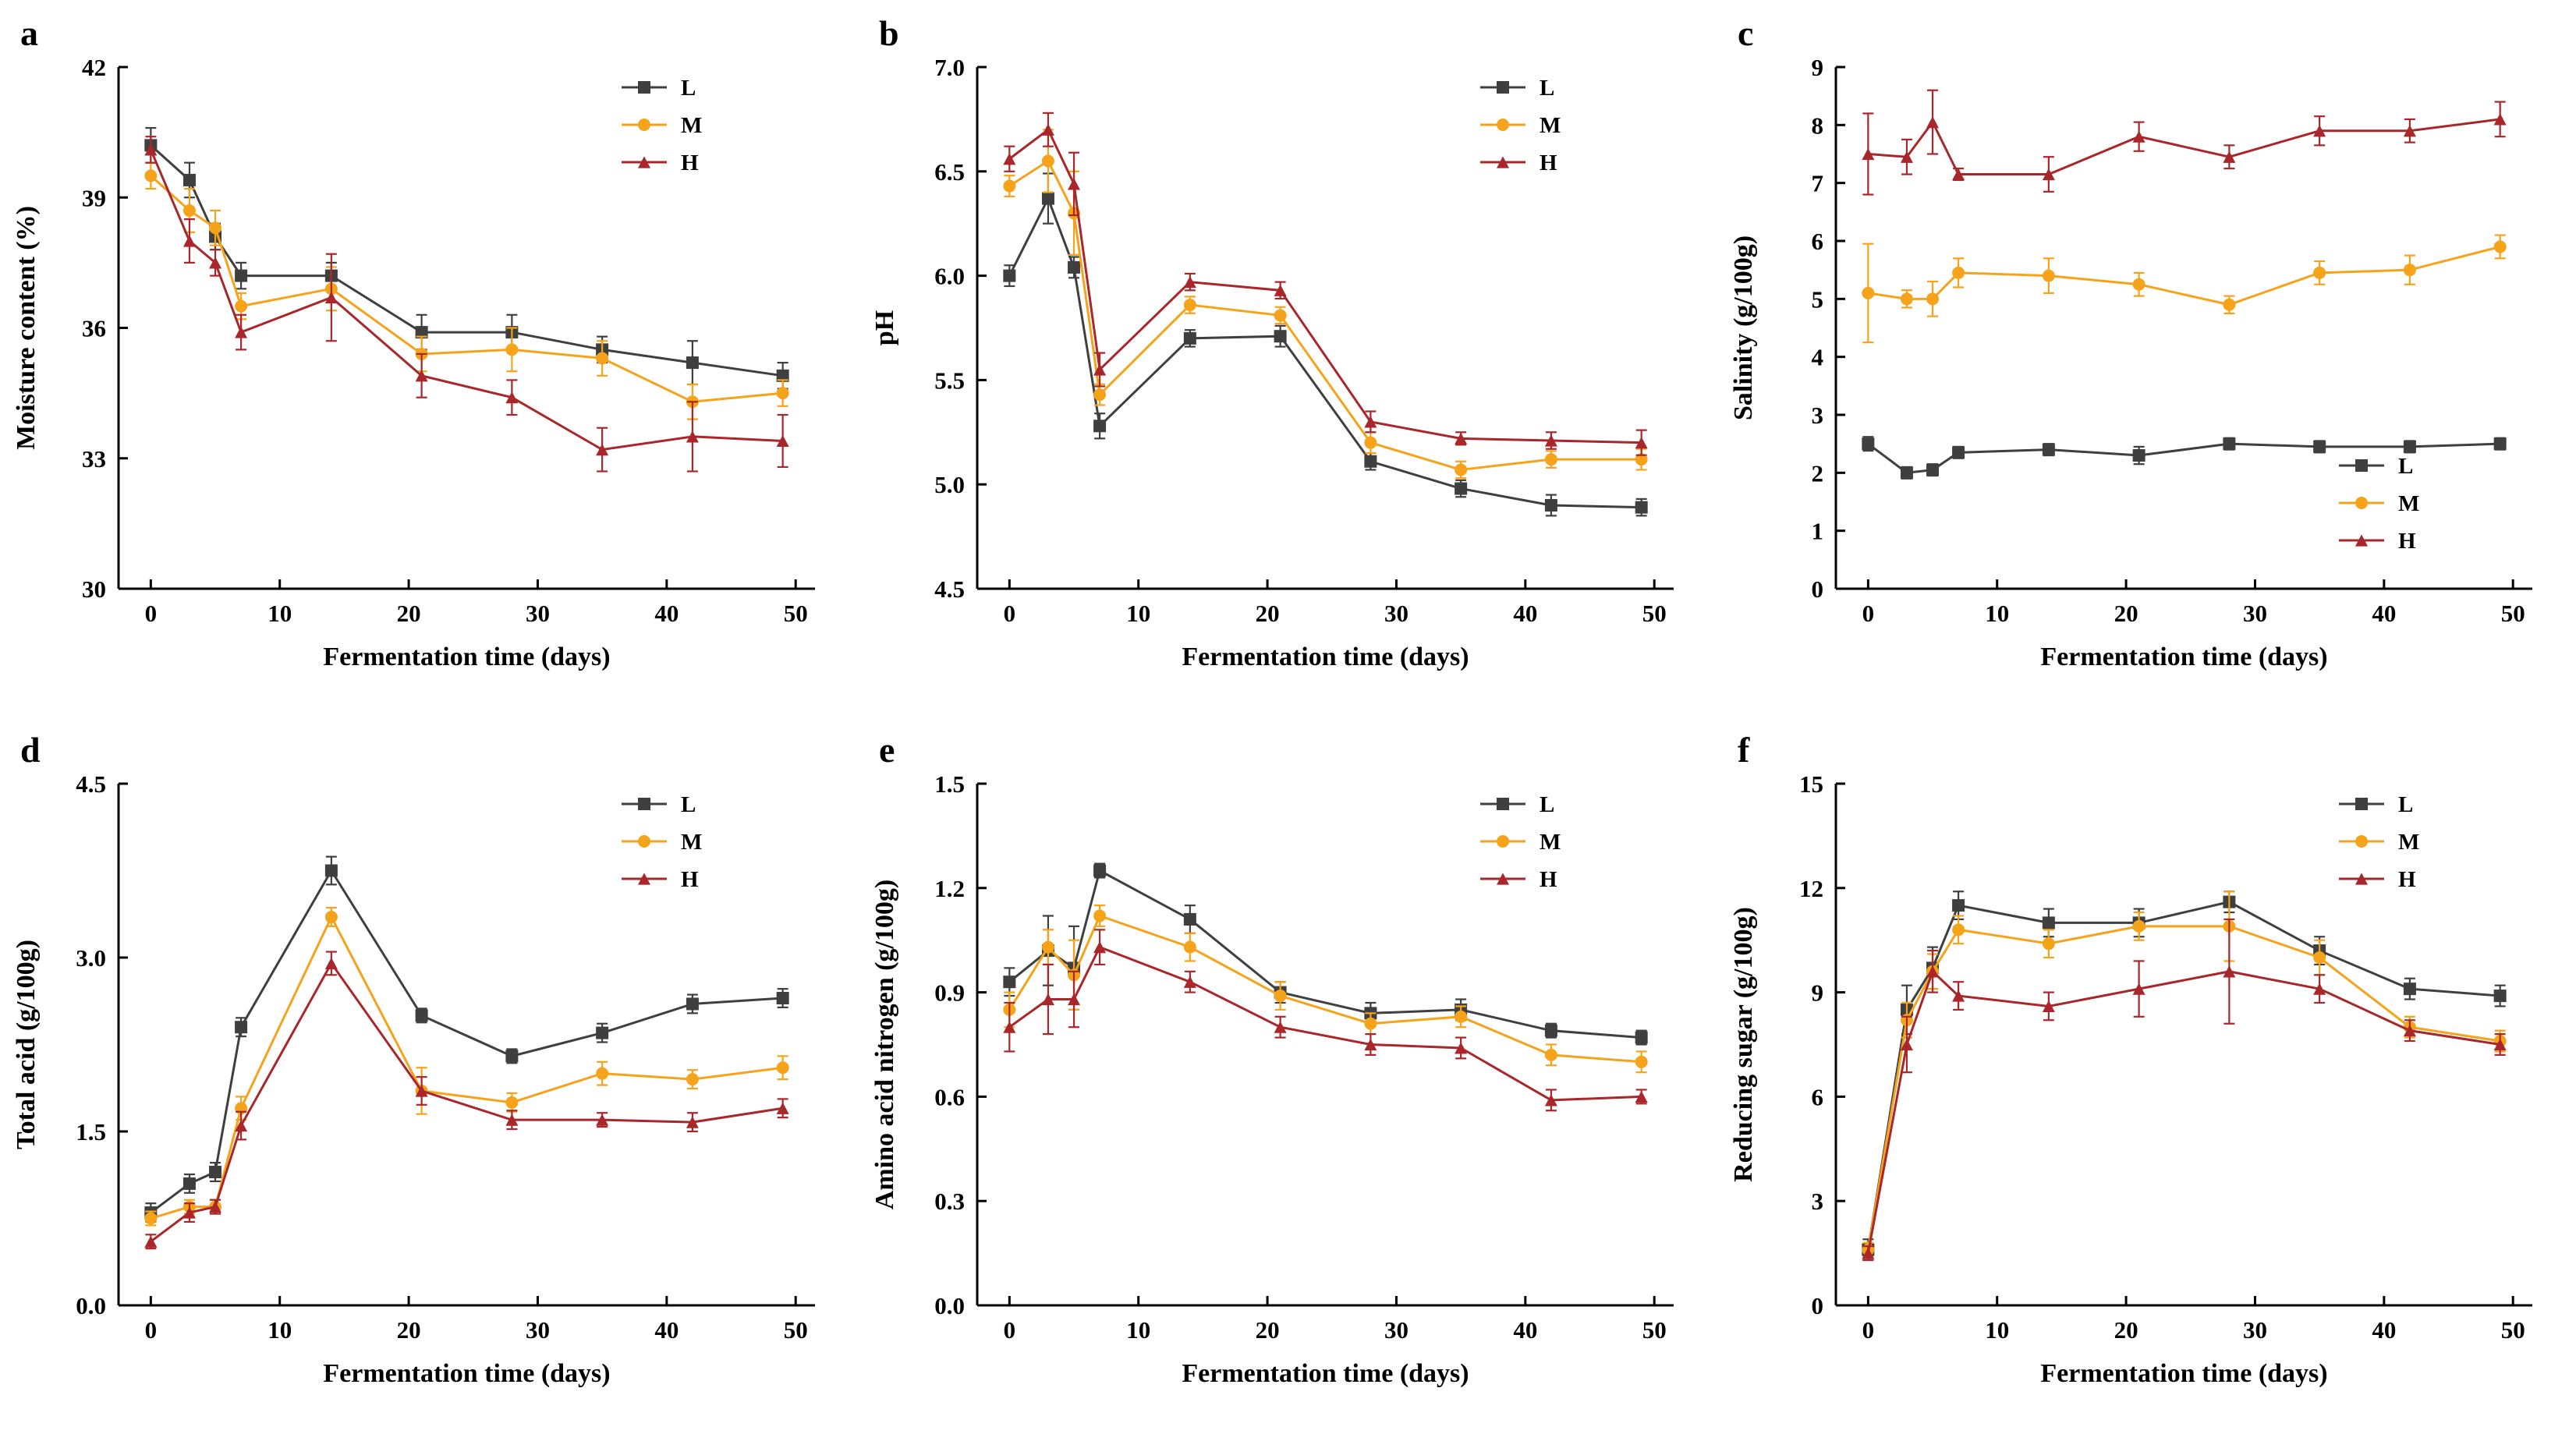 This screenshot has height=1434, width=2576. Describe the element at coordinates (1743, 327) in the screenshot. I see `c-y-axis-title: Salinity (g/100g)` at that location.